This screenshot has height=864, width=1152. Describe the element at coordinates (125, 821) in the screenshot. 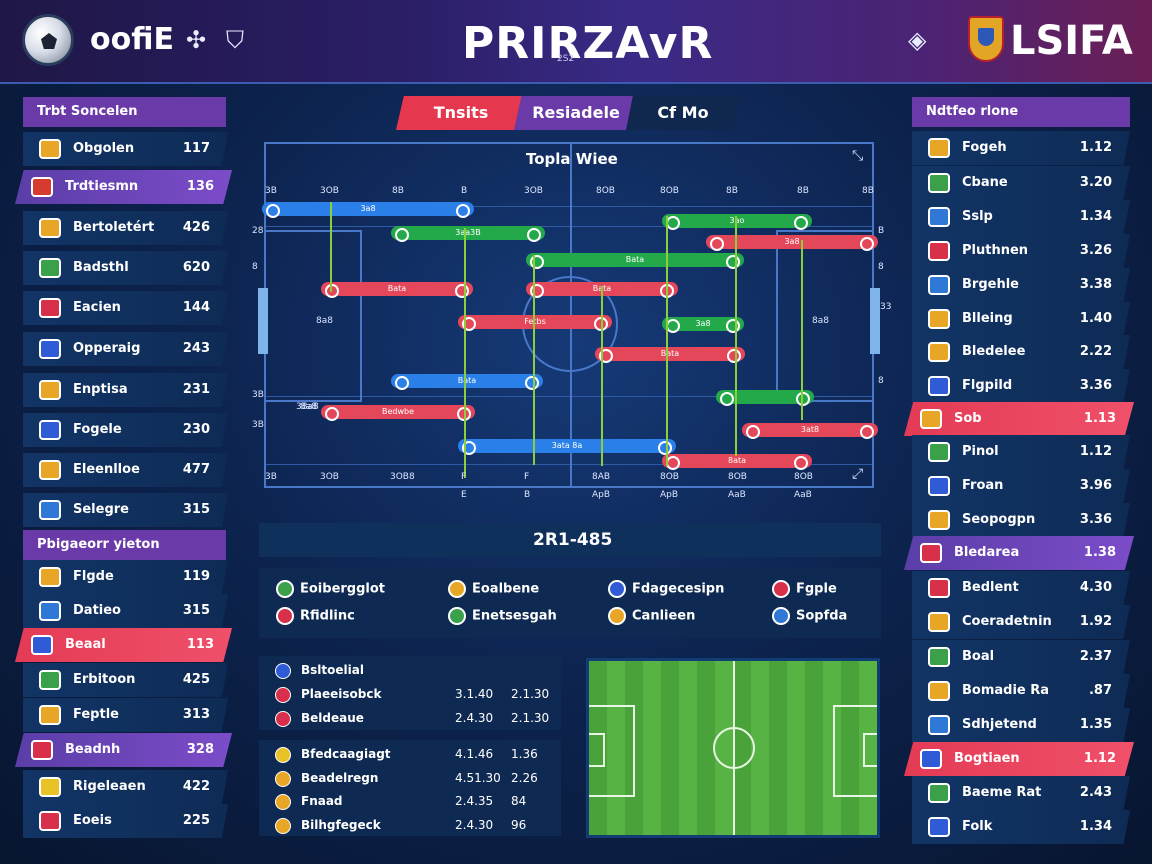

I see `list-item: Eoeis 225` at that location.